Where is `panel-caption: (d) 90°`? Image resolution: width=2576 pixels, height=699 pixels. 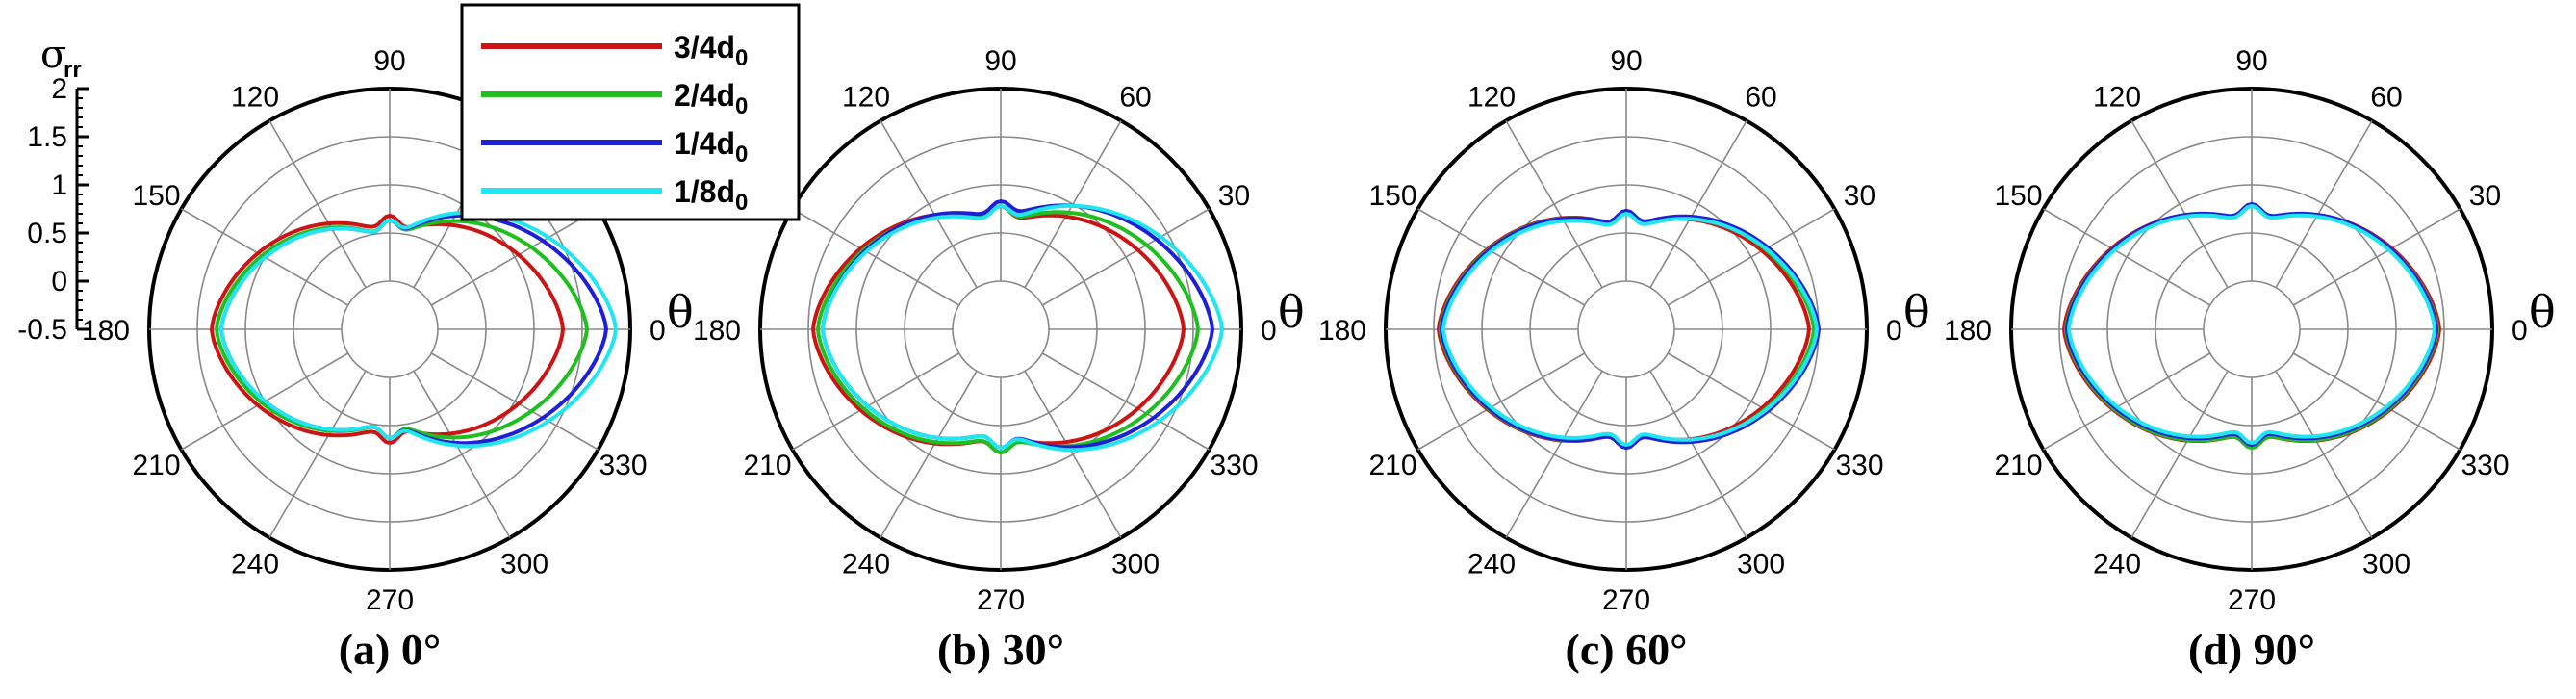
panel-caption: (d) 90° is located at coordinates (2251, 649).